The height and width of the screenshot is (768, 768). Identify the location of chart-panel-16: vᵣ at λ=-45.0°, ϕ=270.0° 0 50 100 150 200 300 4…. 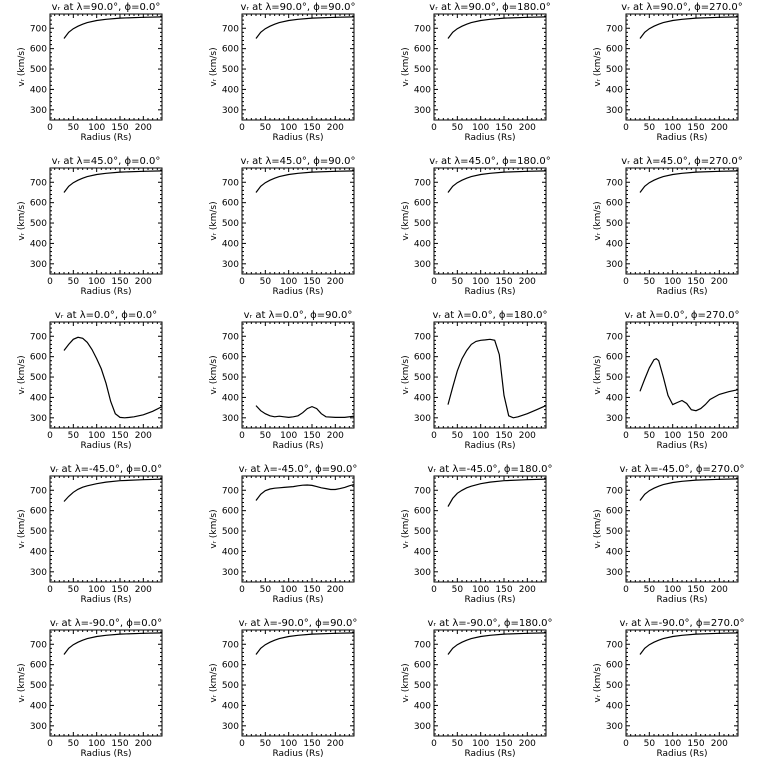
(669, 534).